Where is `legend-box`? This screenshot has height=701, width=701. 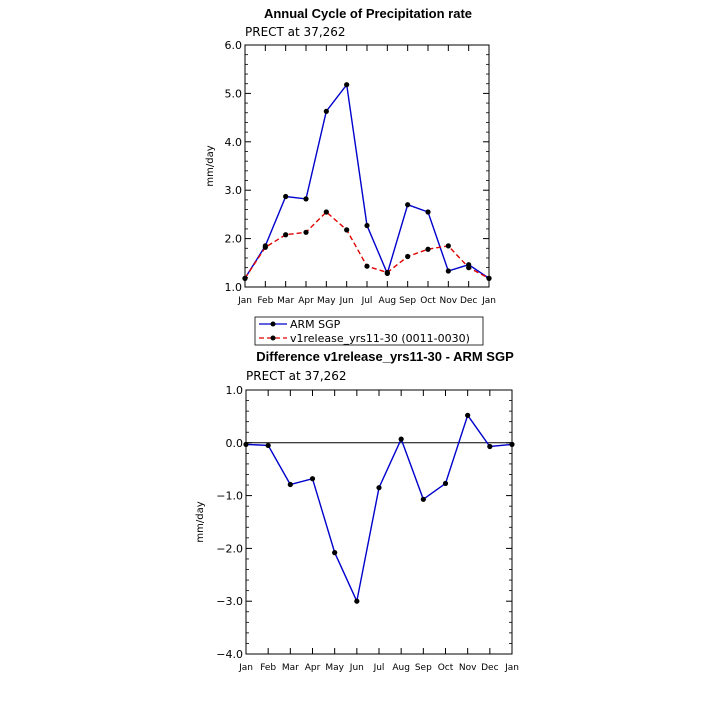 legend-box is located at coordinates (369, 331).